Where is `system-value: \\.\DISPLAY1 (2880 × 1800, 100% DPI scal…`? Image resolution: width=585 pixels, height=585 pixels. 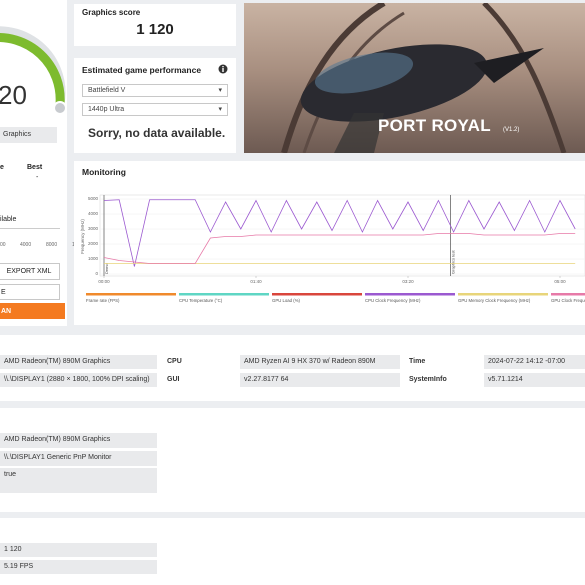
system-value: \\.\DISPLAY1 (2880 × 1800, 100% DPI scal… is located at coordinates (78, 380).